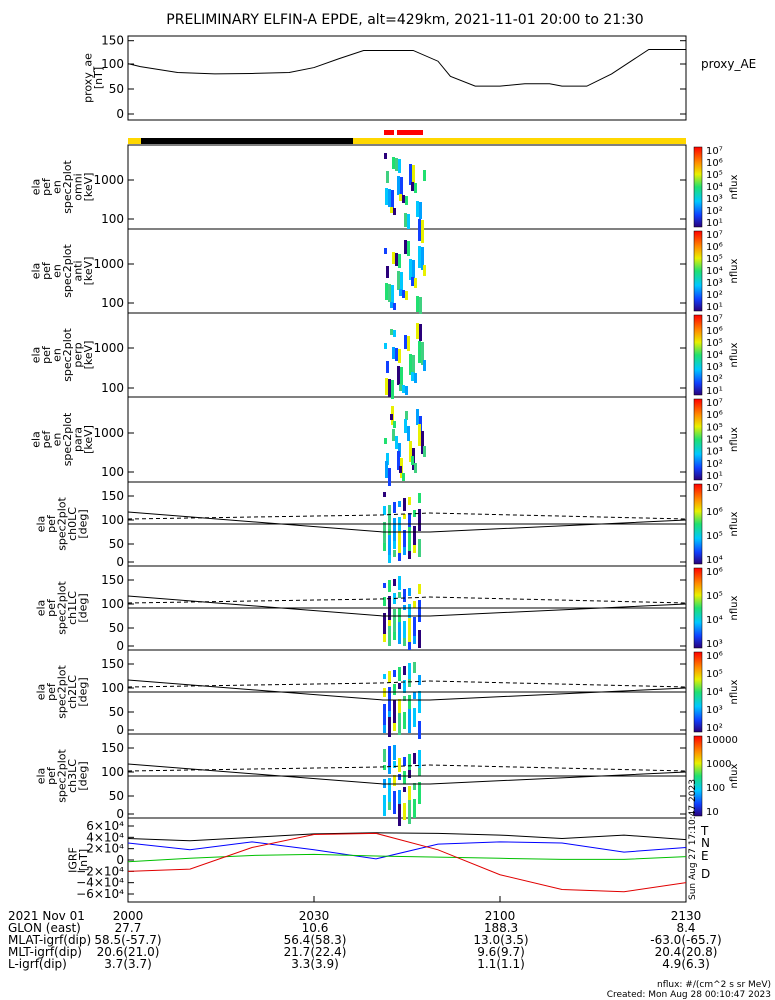  I want to click on y-axis-label-line: en, so click(56, 187).